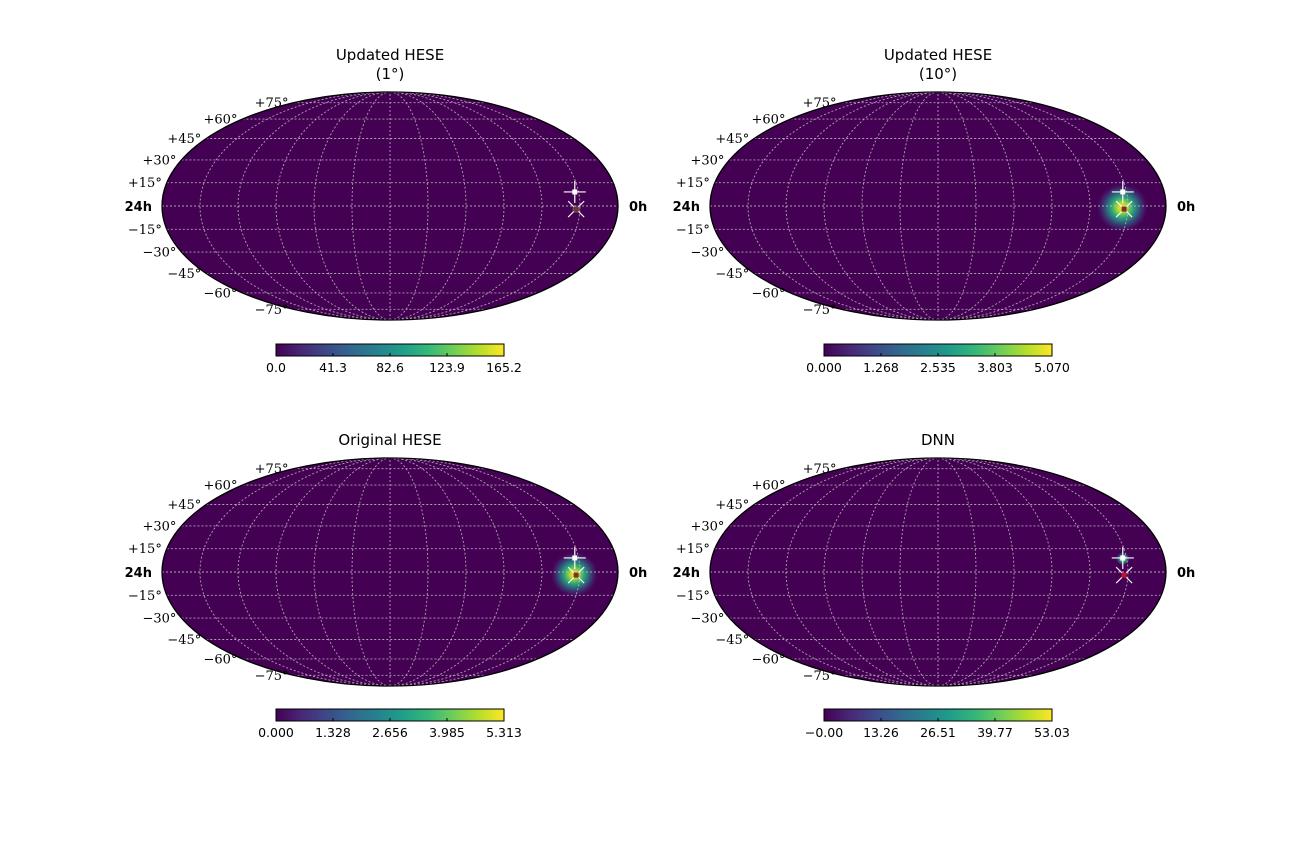 Image resolution: width=1296 pixels, height=864 pixels. What do you see at coordinates (938, 359) in the screenshot?
I see `colorbar: 0.000 1.268 2.535 3.803 5.070` at bounding box center [938, 359].